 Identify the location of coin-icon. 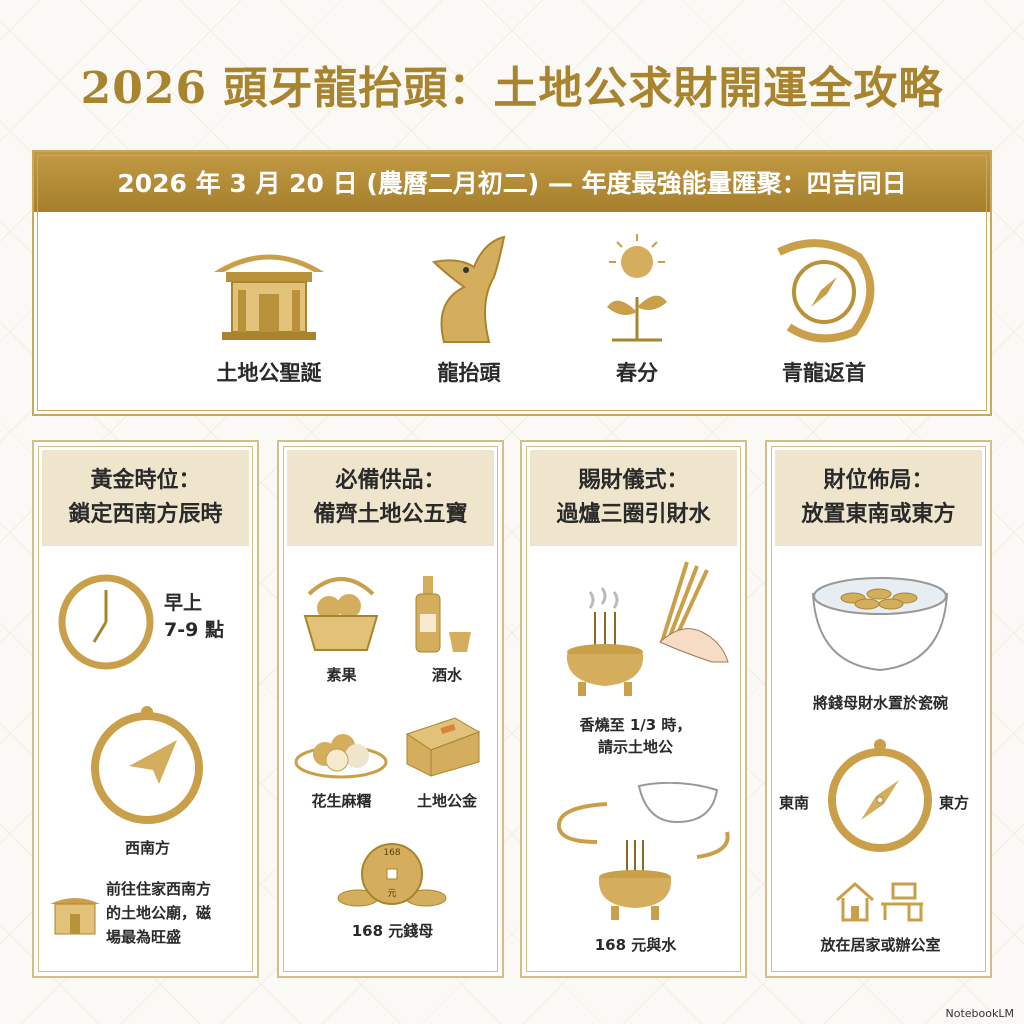
(392, 875).